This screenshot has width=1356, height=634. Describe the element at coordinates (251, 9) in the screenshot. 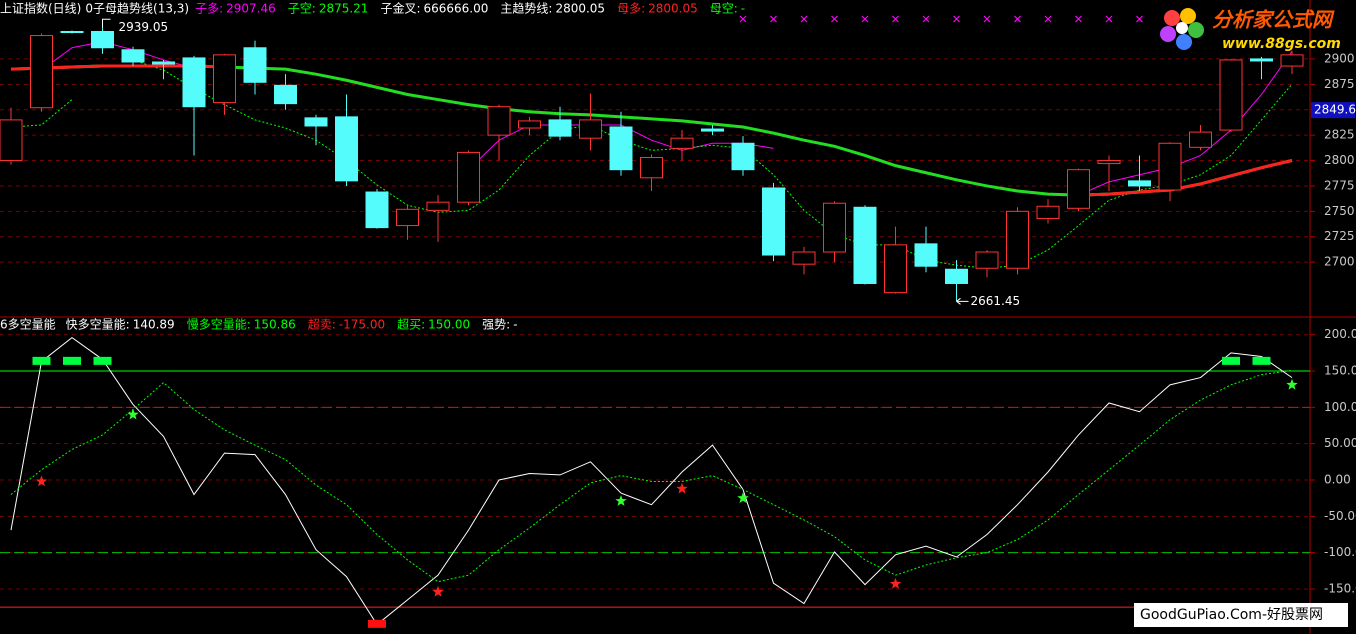

I see `status-text: 2907.46` at that location.